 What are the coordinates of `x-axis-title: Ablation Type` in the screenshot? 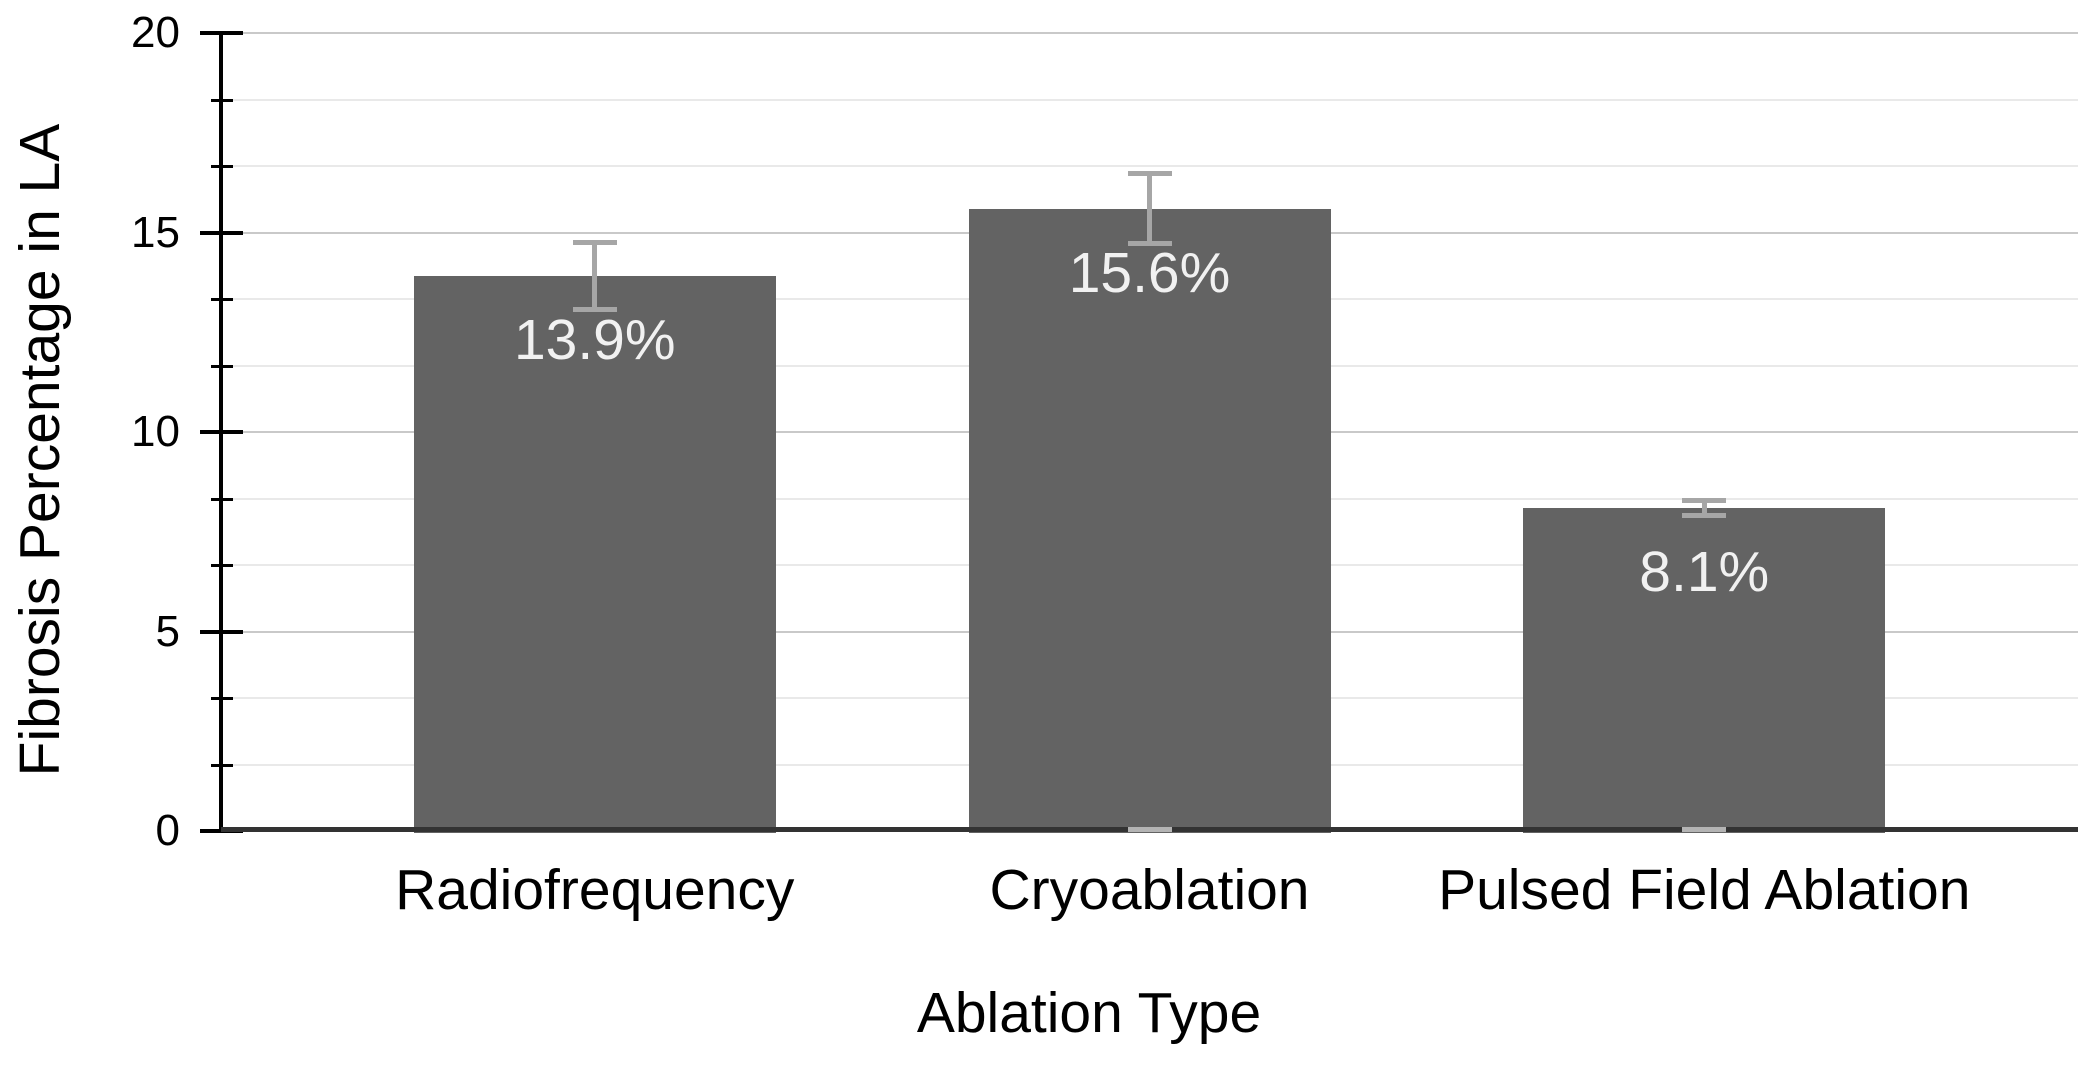 It's located at (1089, 1013).